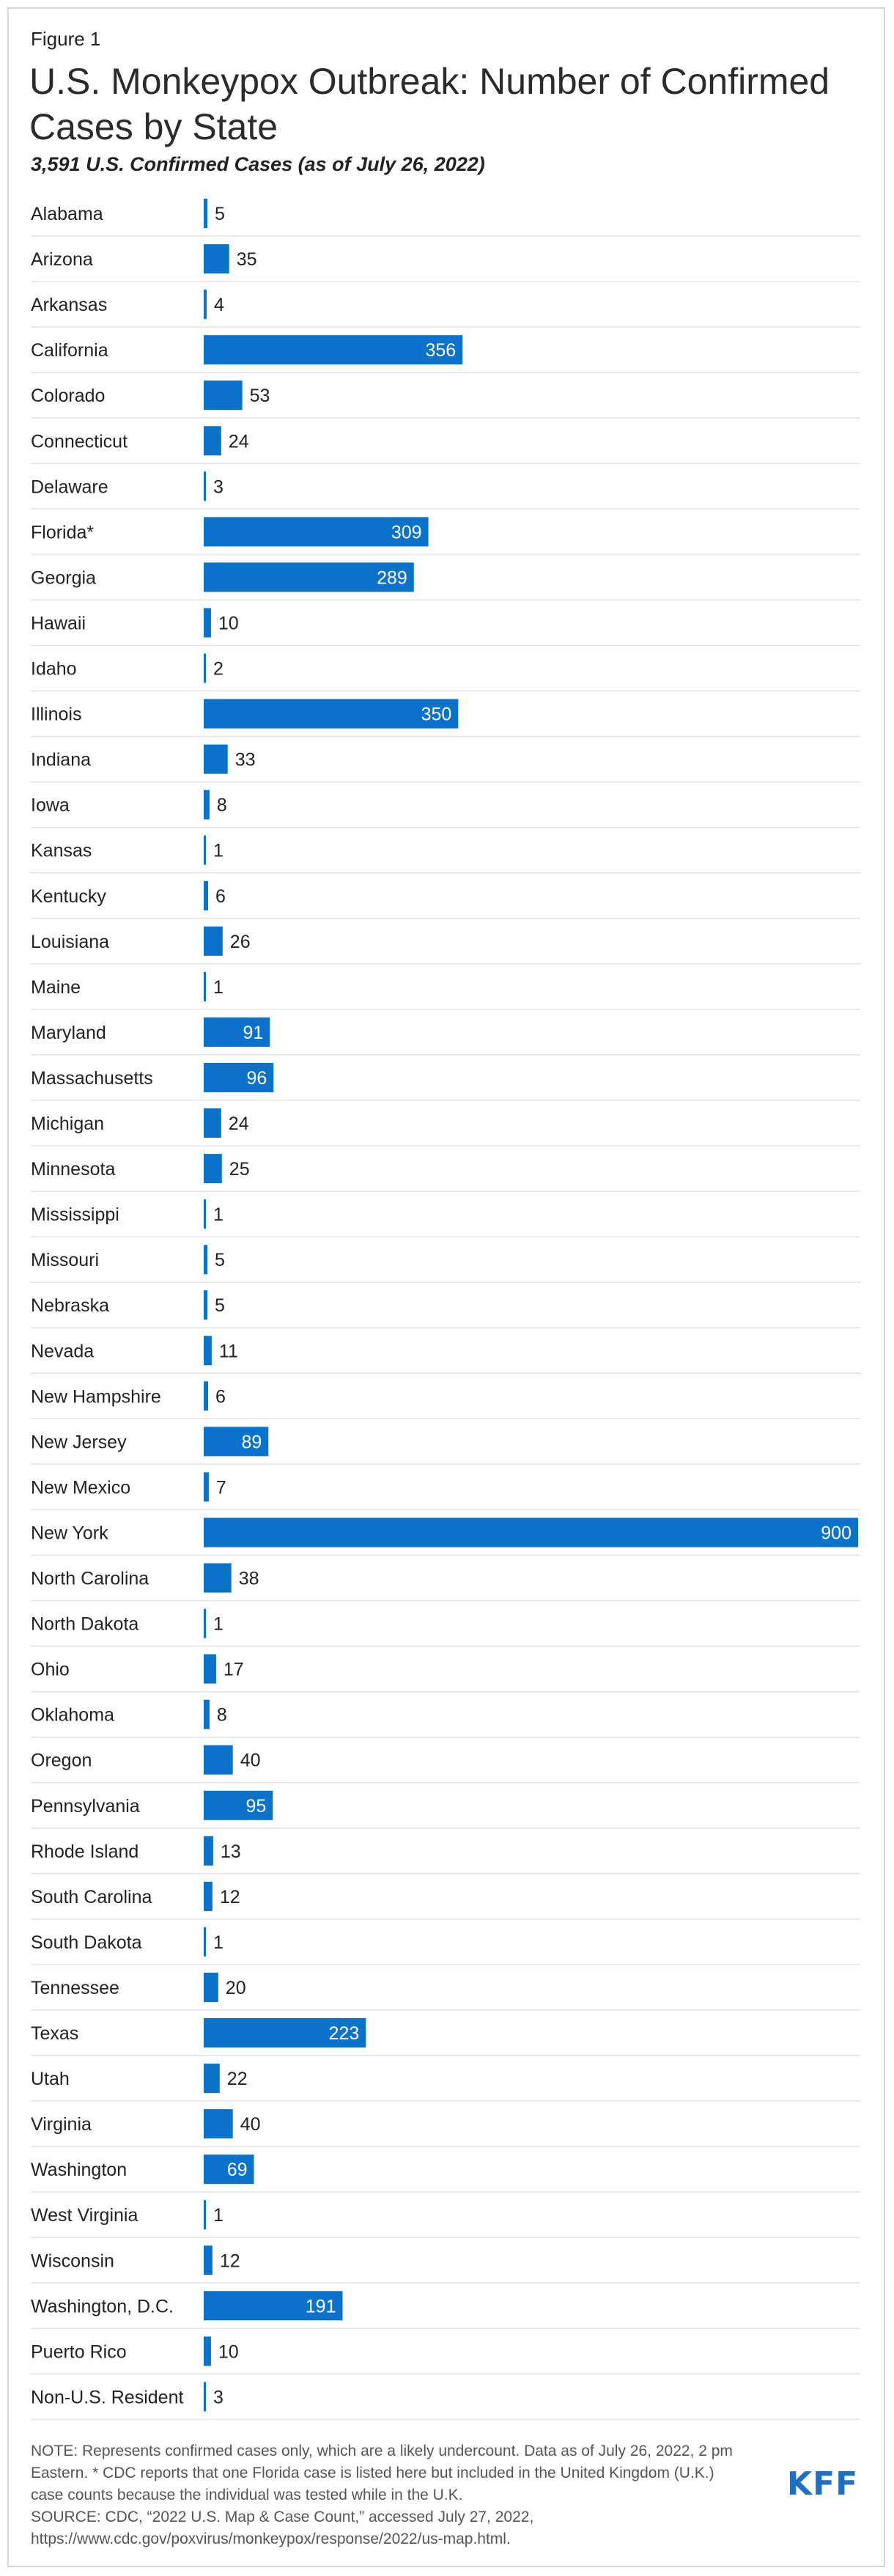 Image resolution: width=894 pixels, height=2576 pixels. What do you see at coordinates (221, 1487) in the screenshot?
I see `value-label: 7` at bounding box center [221, 1487].